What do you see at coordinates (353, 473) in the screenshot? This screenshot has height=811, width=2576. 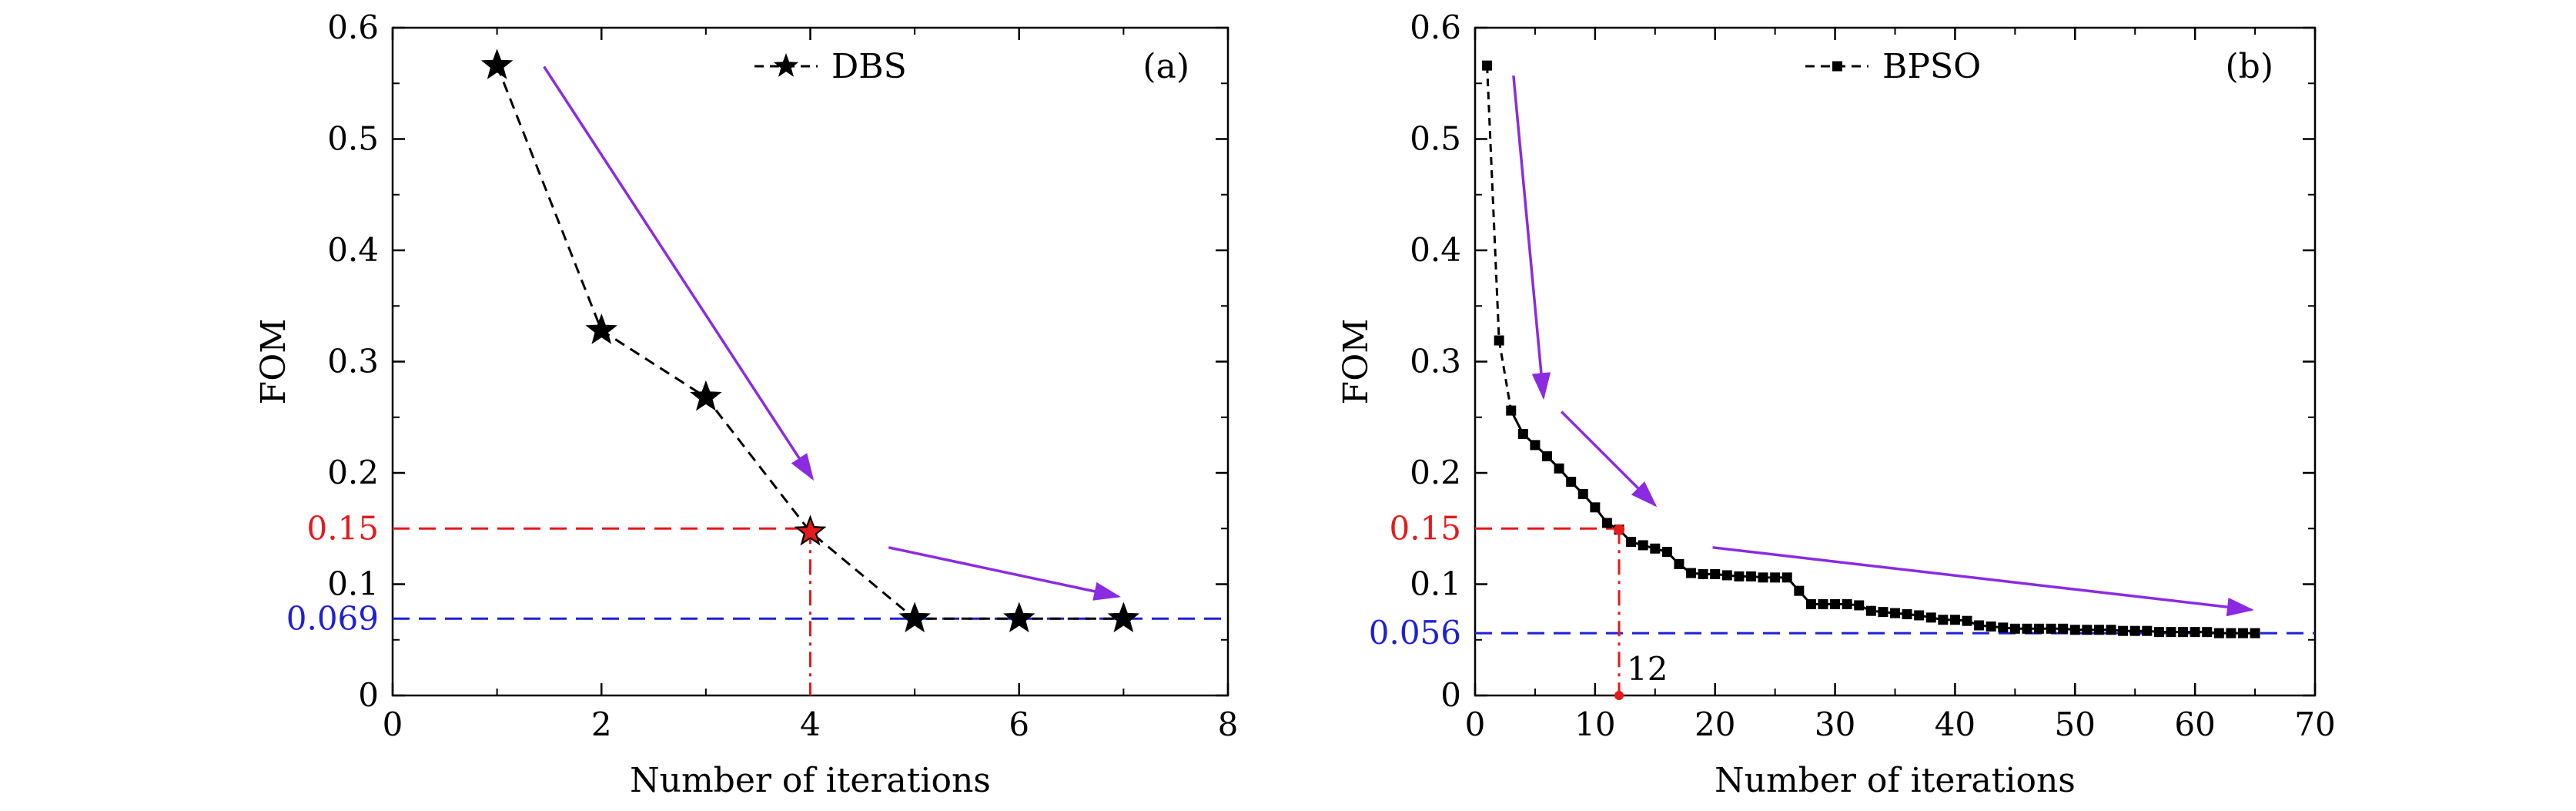 I see `y-tick-label: 0.2` at bounding box center [353, 473].